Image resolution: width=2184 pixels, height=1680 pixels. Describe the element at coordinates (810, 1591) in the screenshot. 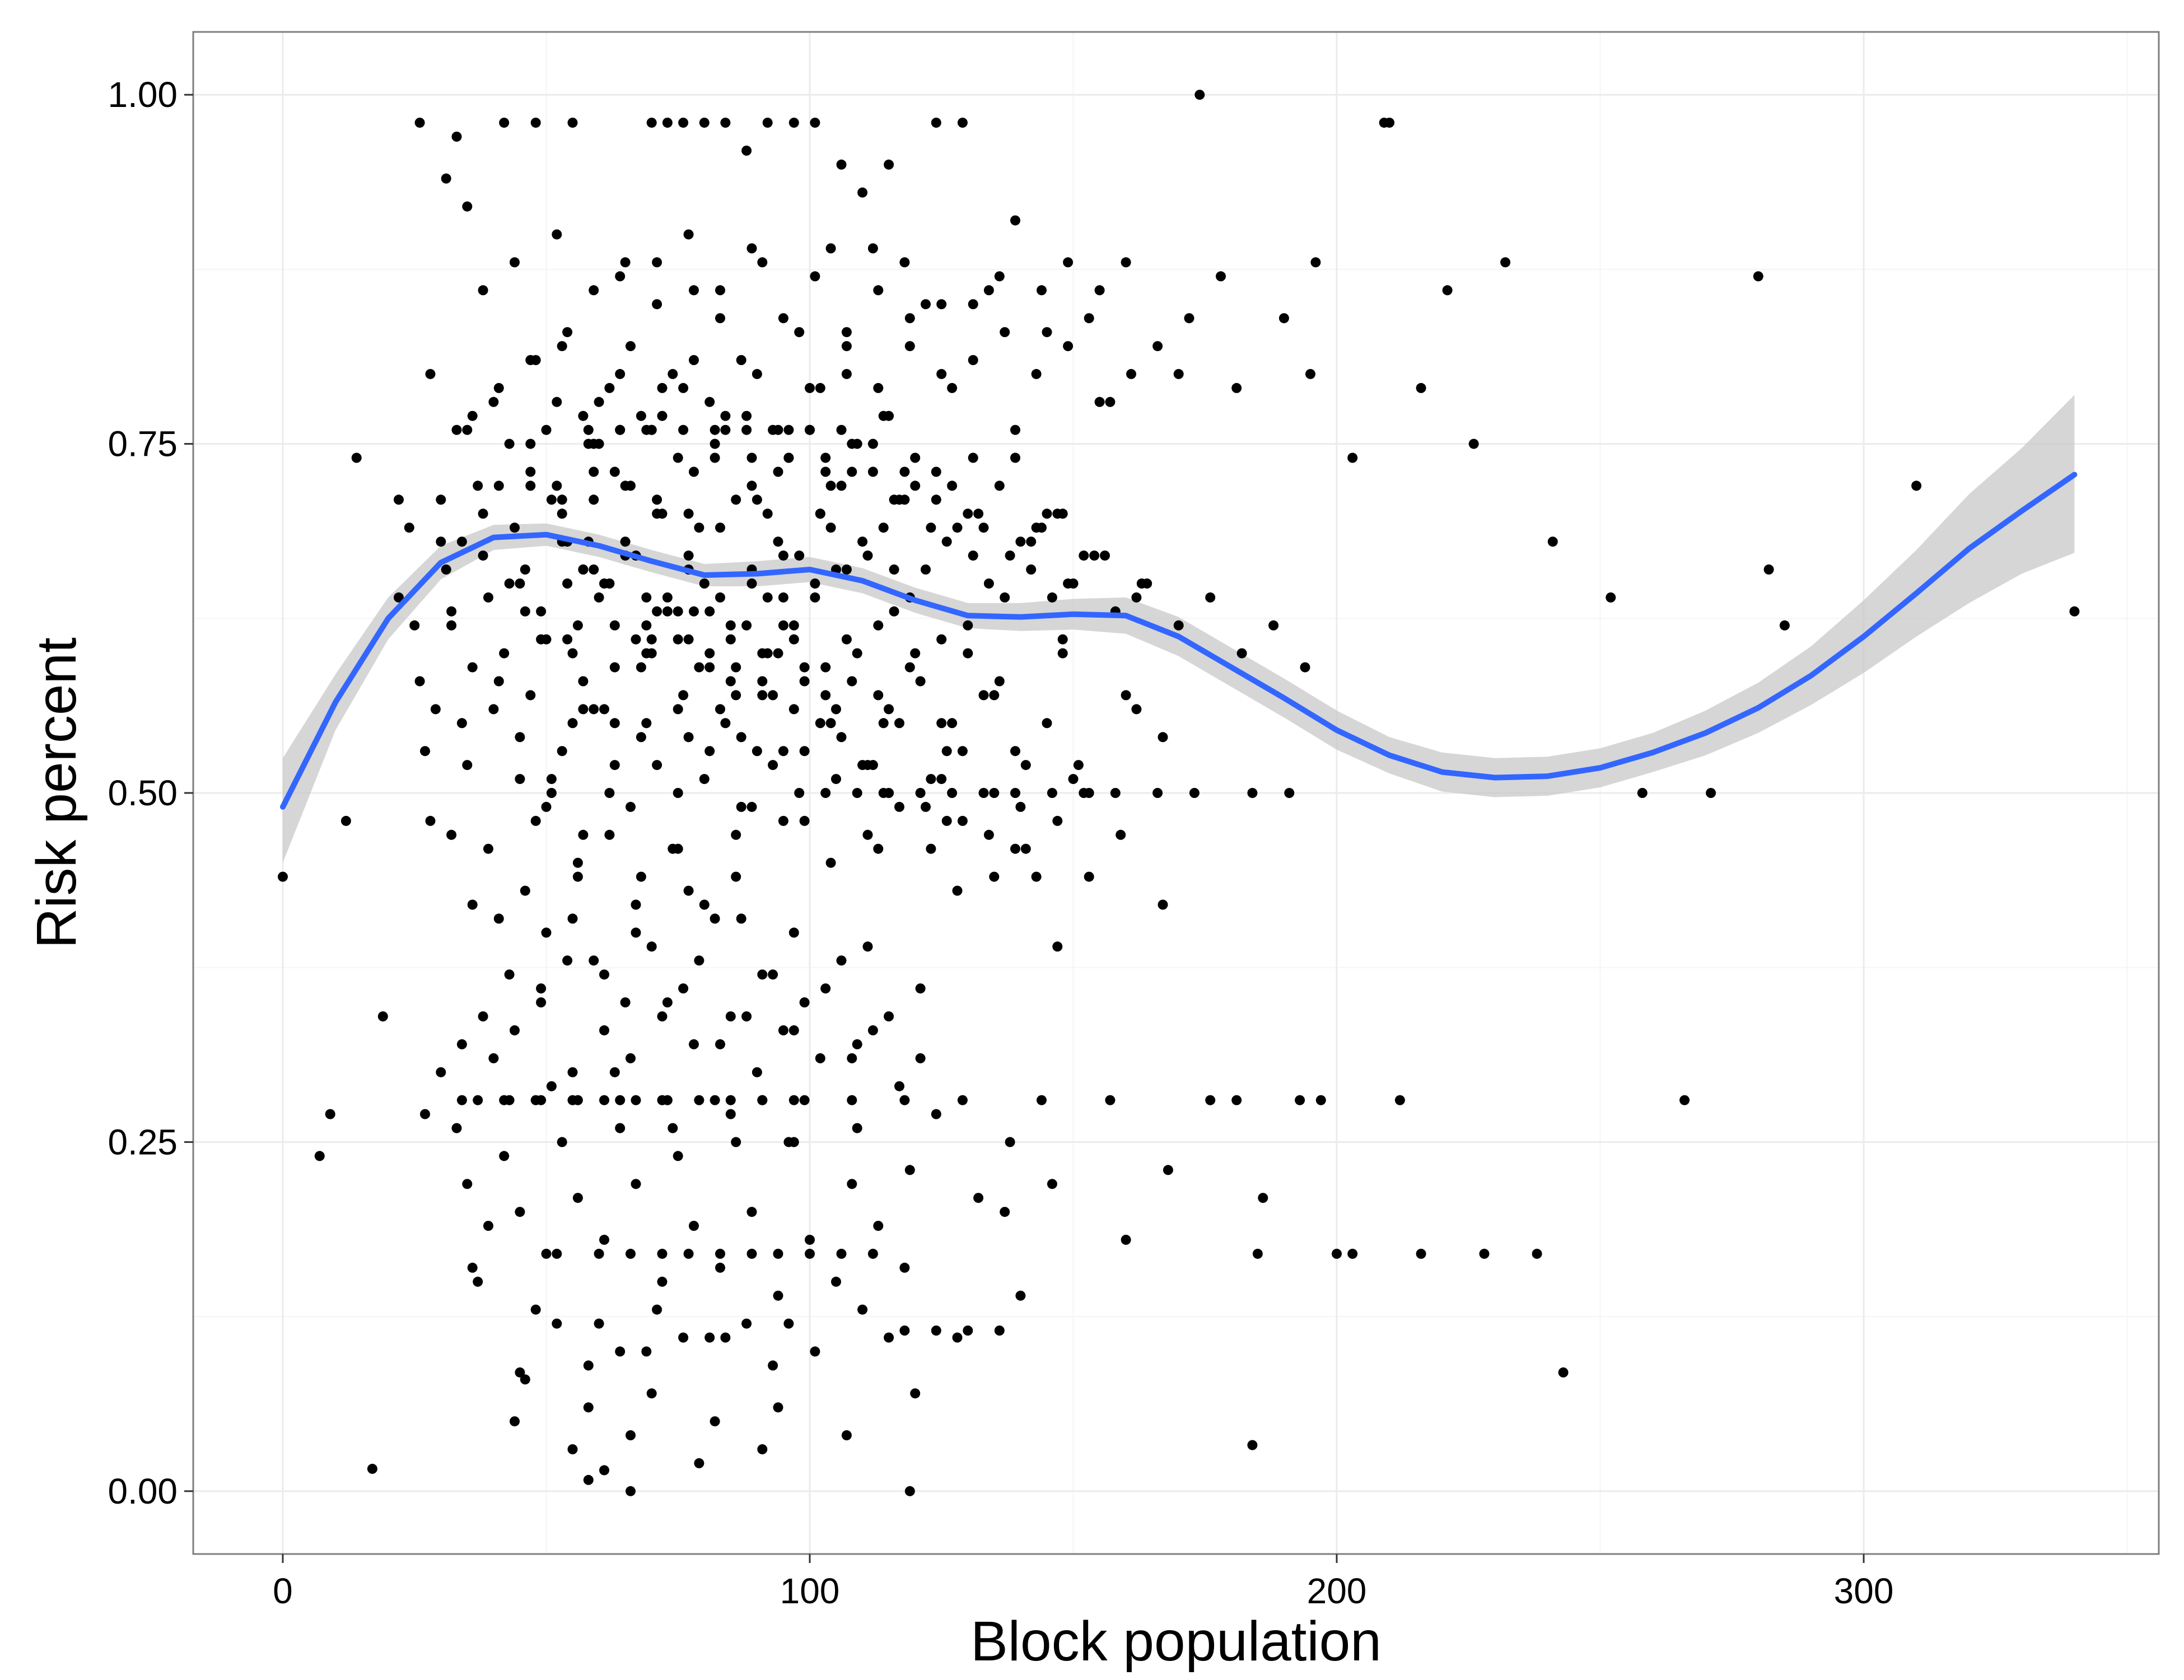

I see `x-tick-label: 100` at that location.